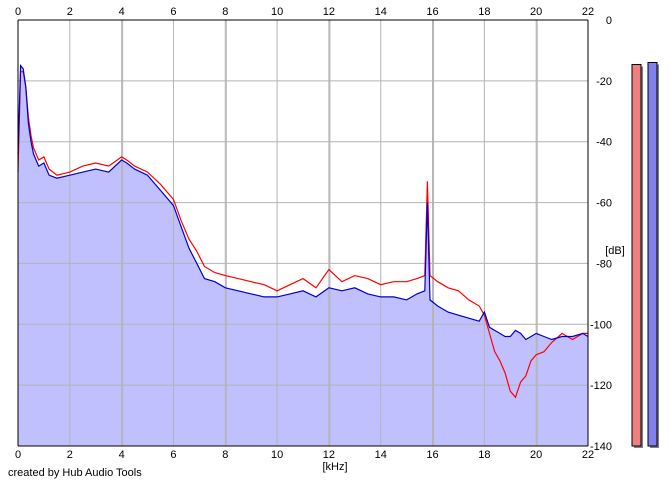 The height and width of the screenshot is (491, 672). What do you see at coordinates (122, 12) in the screenshot?
I see `x-tick-label-top: 4` at bounding box center [122, 12].